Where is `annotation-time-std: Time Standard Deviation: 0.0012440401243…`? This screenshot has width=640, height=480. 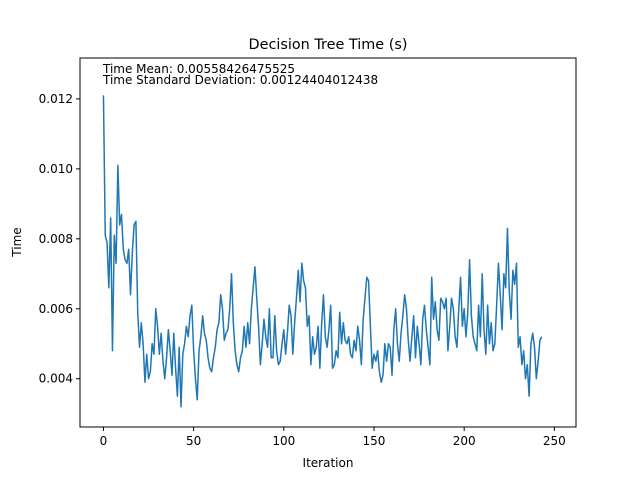 annotation-time-std: Time Standard Deviation: 0.0012440401243… is located at coordinates (240, 80).